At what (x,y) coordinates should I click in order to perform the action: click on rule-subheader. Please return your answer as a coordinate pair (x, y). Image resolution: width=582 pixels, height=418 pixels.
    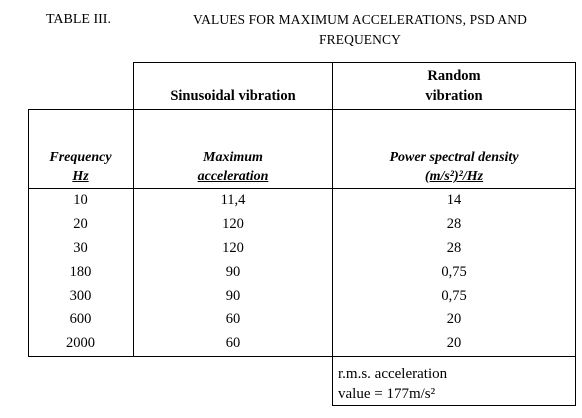
    Looking at the image, I should click on (302, 188).